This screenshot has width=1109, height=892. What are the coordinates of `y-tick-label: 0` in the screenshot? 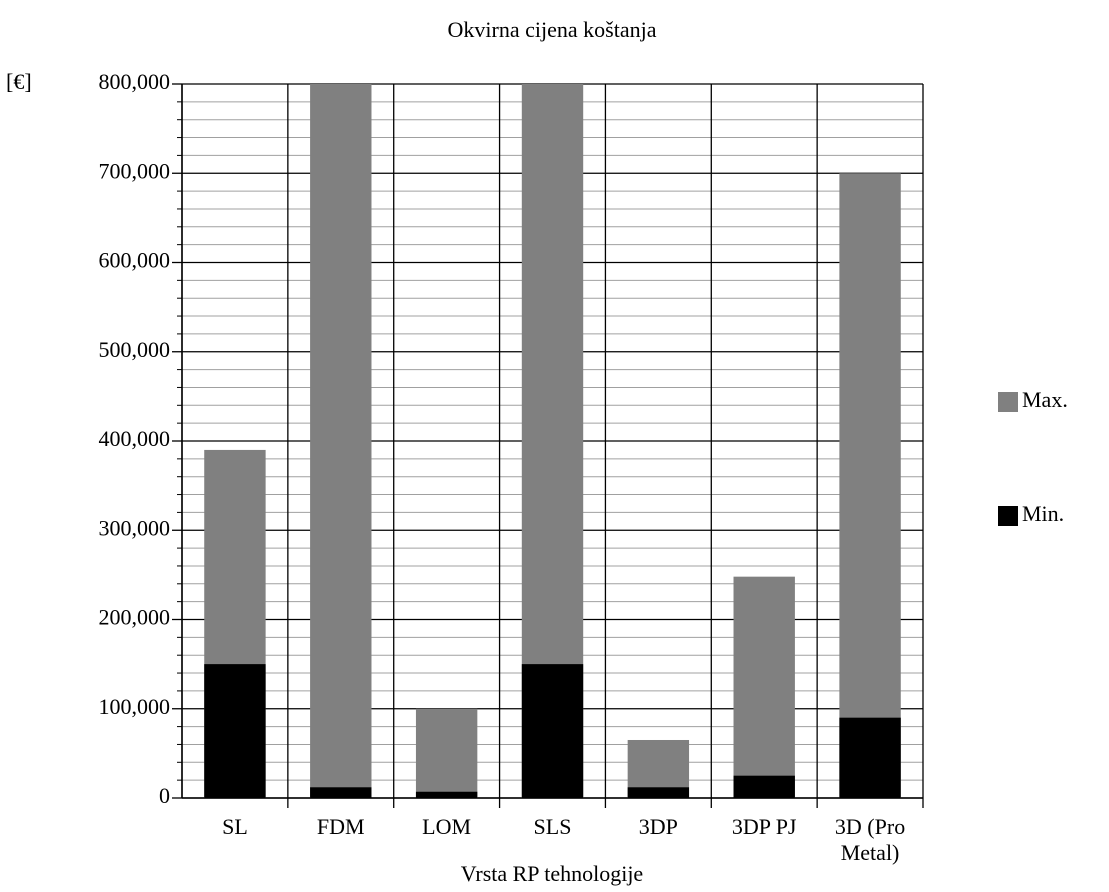 It's located at (164, 795).